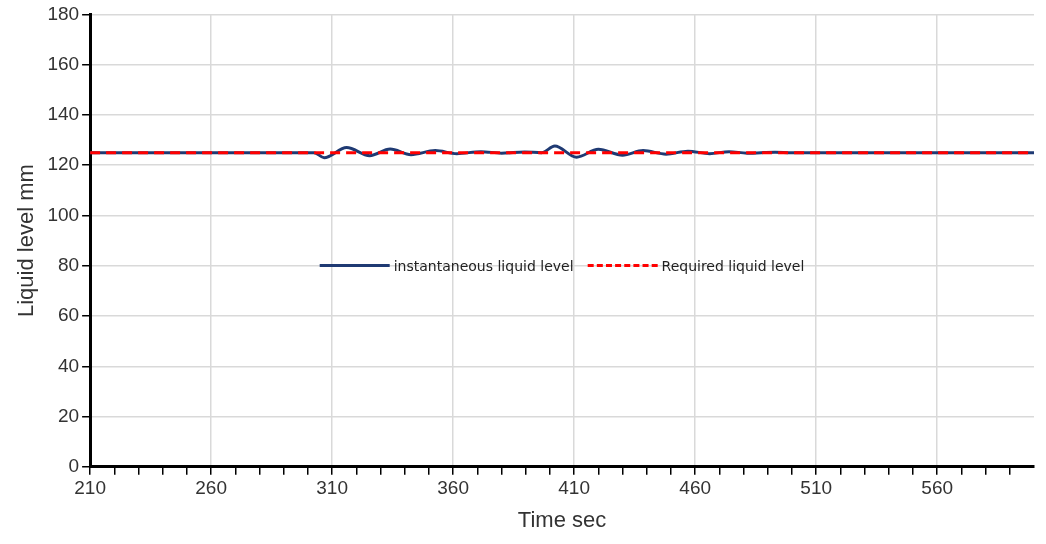 The height and width of the screenshot is (544, 1046). Describe the element at coordinates (63, 114) in the screenshot. I see `y-tick-label: 140` at that location.